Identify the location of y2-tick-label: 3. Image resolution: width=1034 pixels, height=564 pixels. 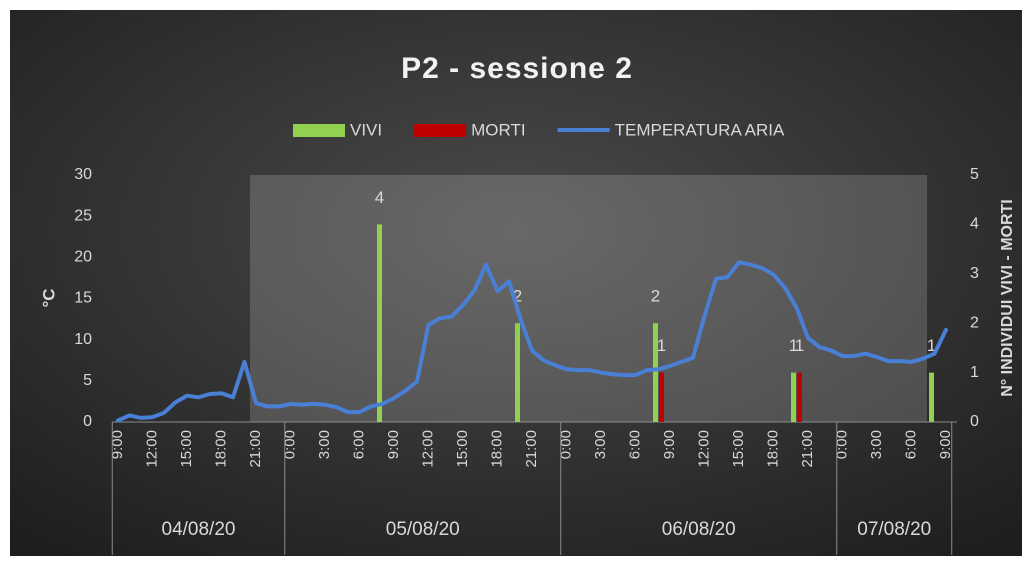
(974, 273).